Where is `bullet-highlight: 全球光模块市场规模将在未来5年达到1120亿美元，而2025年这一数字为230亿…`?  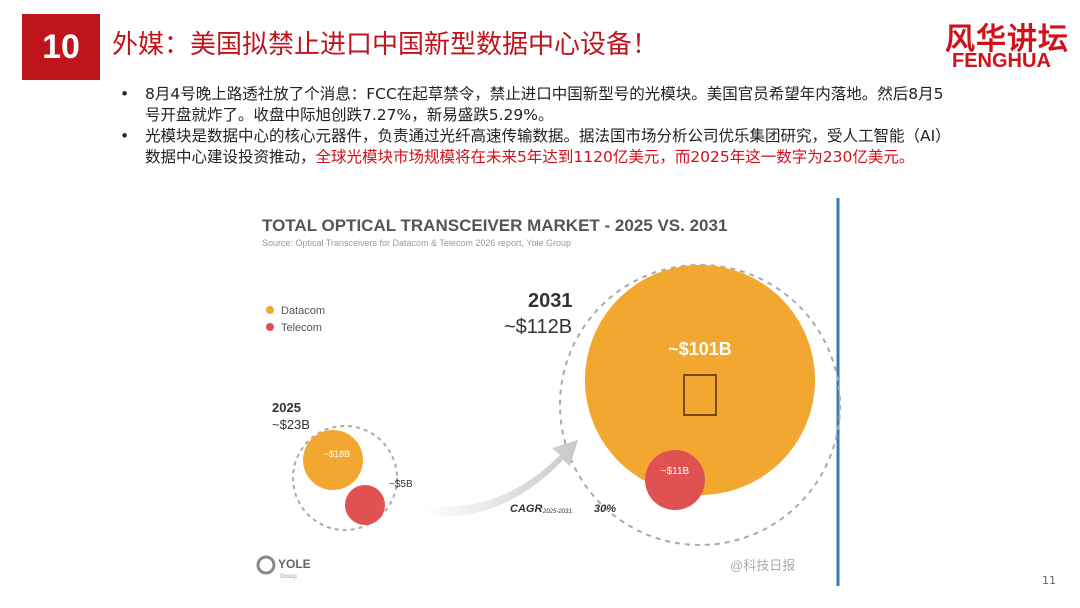
bullet-highlight: 全球光模块市场规模将在未来5年达到1120亿美元，而2025年这一数字为230亿… is located at coordinates (615, 157).